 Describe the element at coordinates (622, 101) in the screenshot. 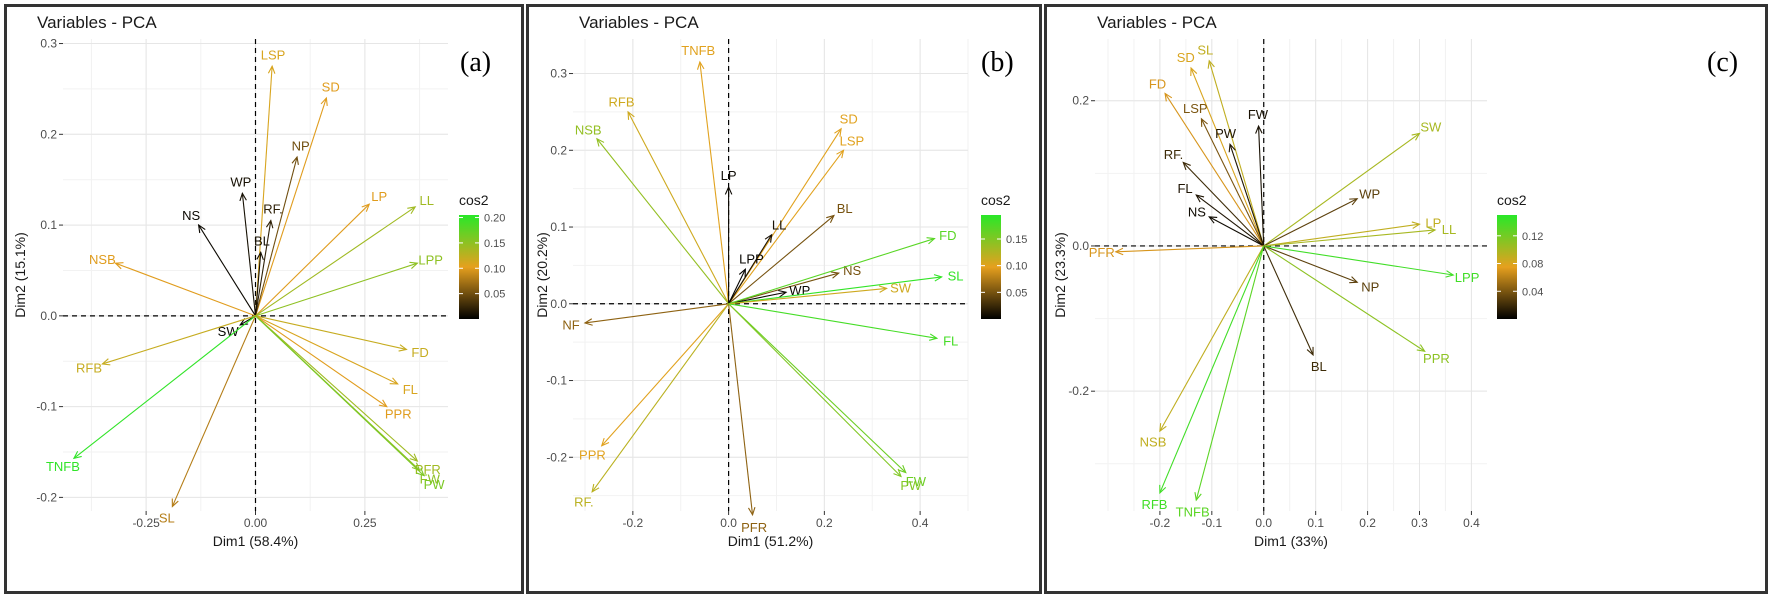

I see `variable-label: RFB` at that location.